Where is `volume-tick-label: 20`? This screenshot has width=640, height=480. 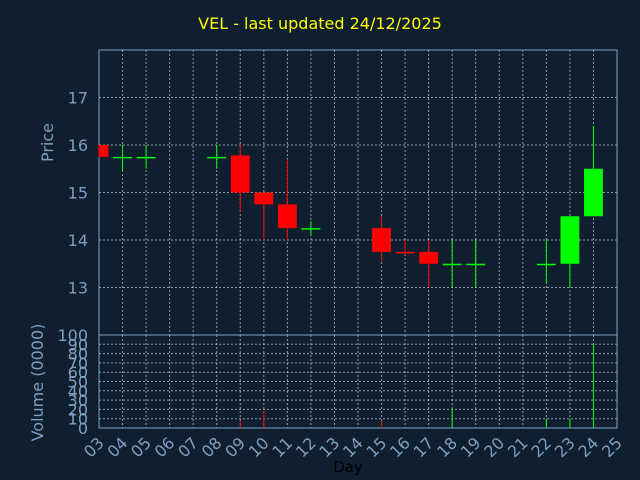
volume-tick-label: 20 is located at coordinates (78, 409).